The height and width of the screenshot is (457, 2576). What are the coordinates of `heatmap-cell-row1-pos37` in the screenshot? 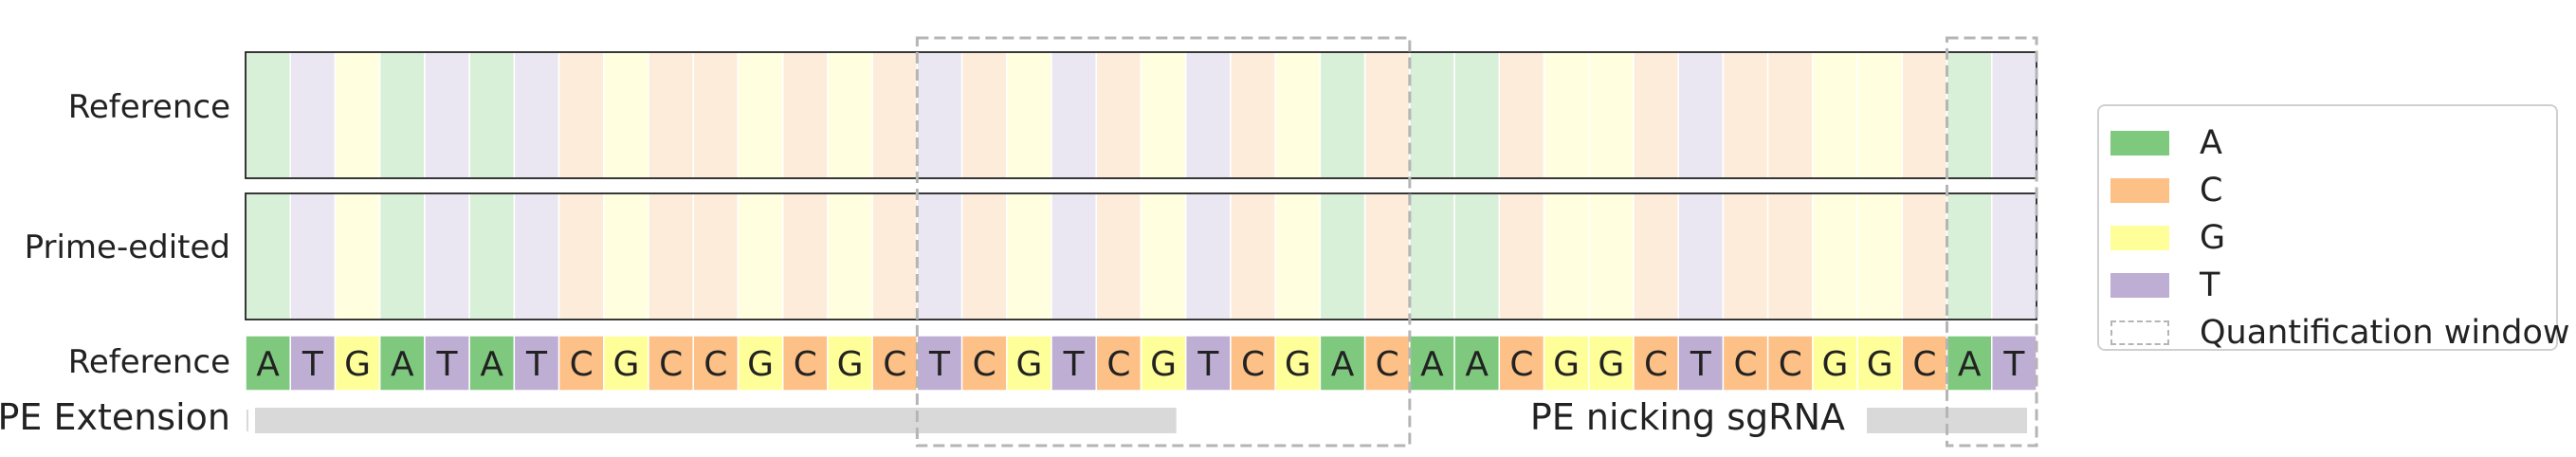 It's located at (1924, 256).